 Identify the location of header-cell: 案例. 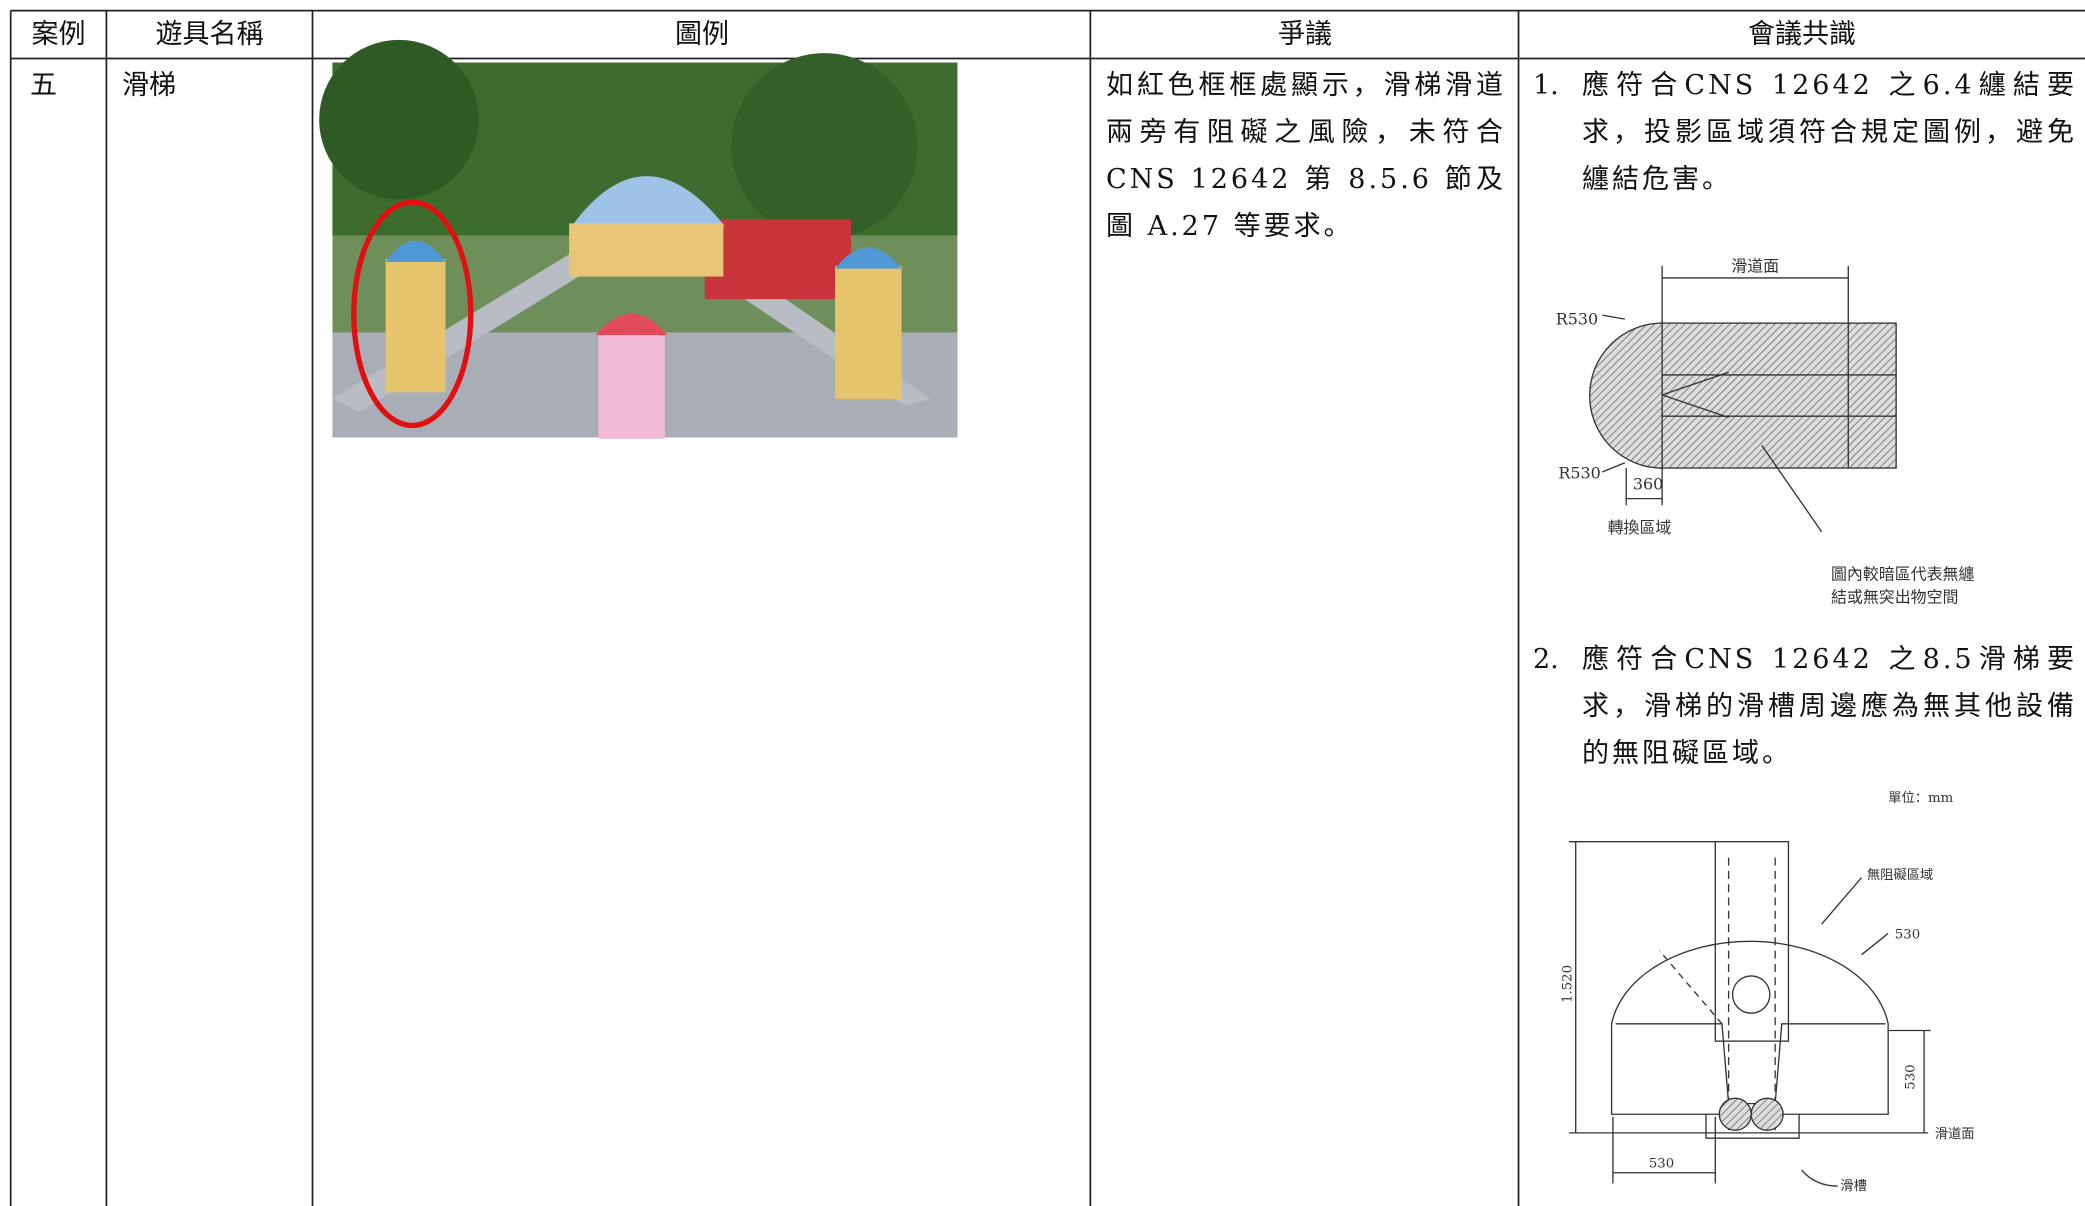
(58, 34).